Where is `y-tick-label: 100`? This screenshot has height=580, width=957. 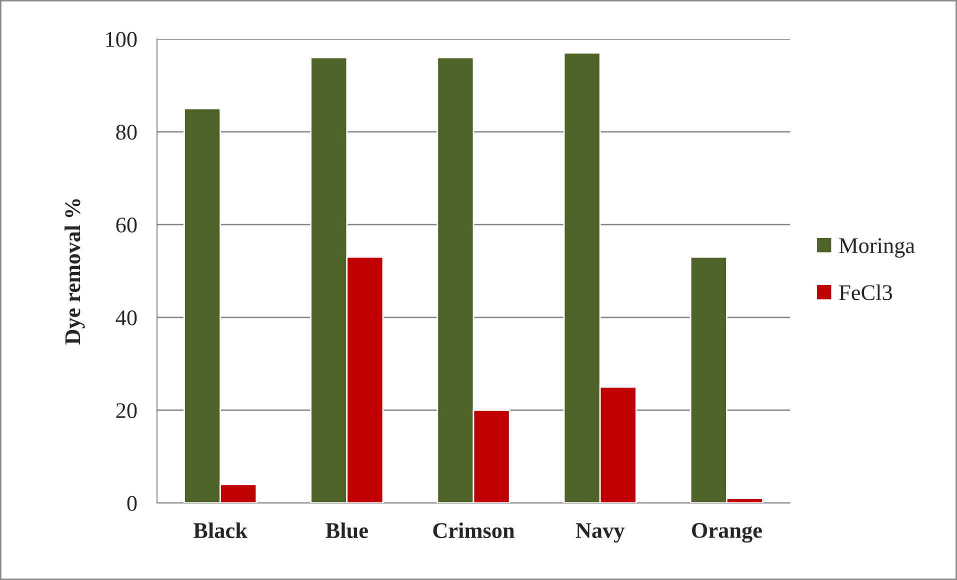
y-tick-label: 100 is located at coordinates (121, 39).